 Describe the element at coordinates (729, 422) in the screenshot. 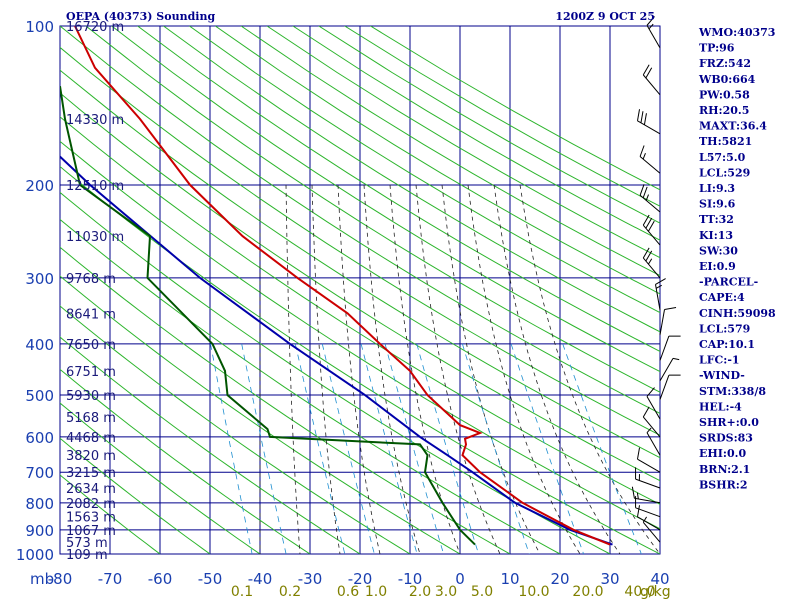

I see `index-entry: SHR+:0.0` at that location.